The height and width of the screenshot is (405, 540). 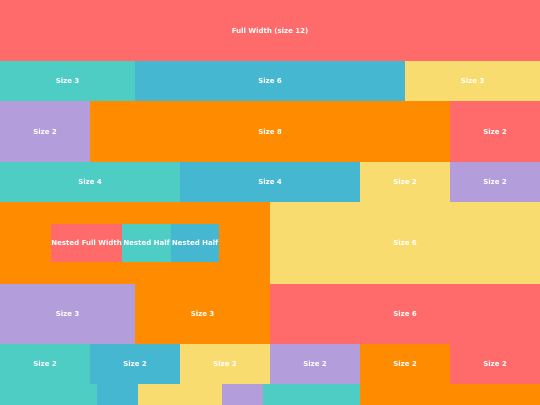 What do you see at coordinates (270, 131) in the screenshot?
I see `grid-cell: Size 8` at bounding box center [270, 131].